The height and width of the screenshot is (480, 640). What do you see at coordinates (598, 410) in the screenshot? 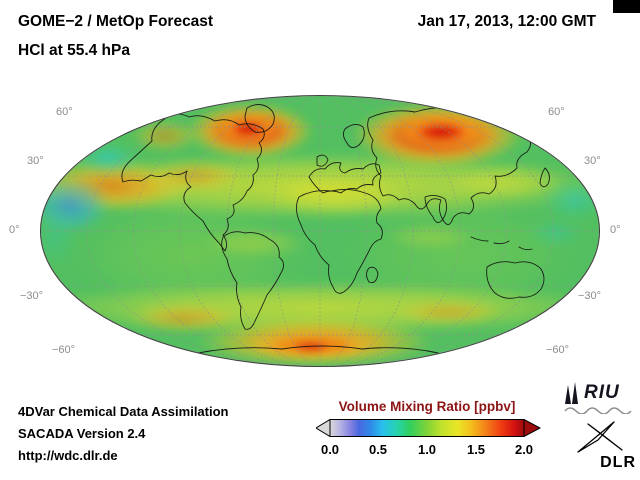
I see `riu-wave-icon` at bounding box center [598, 410].